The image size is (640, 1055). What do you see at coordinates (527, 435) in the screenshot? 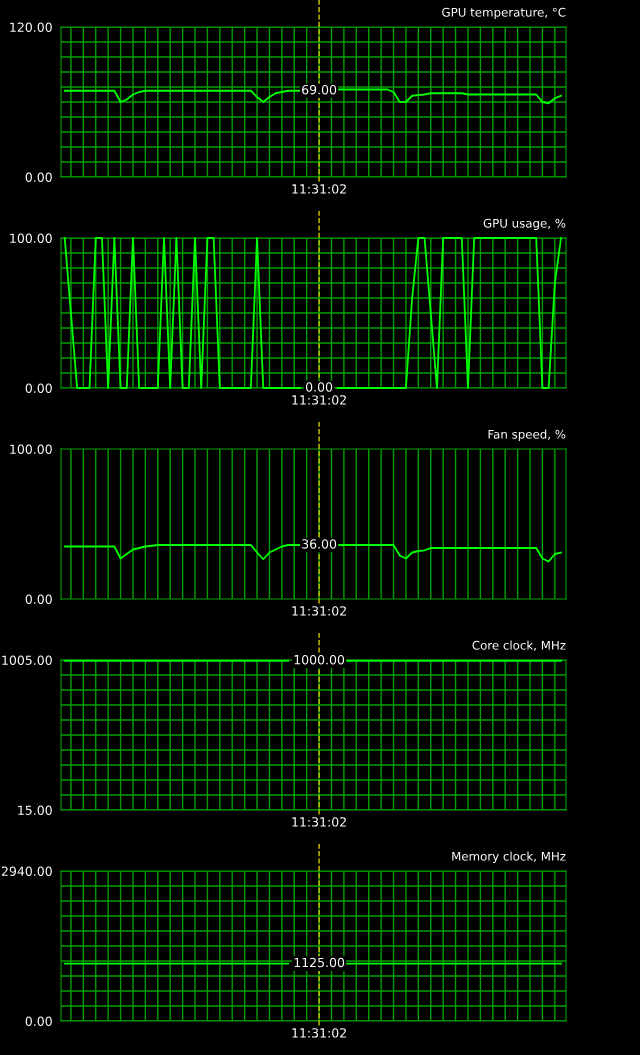
I see `chart-title: Fan speed, %` at bounding box center [527, 435].